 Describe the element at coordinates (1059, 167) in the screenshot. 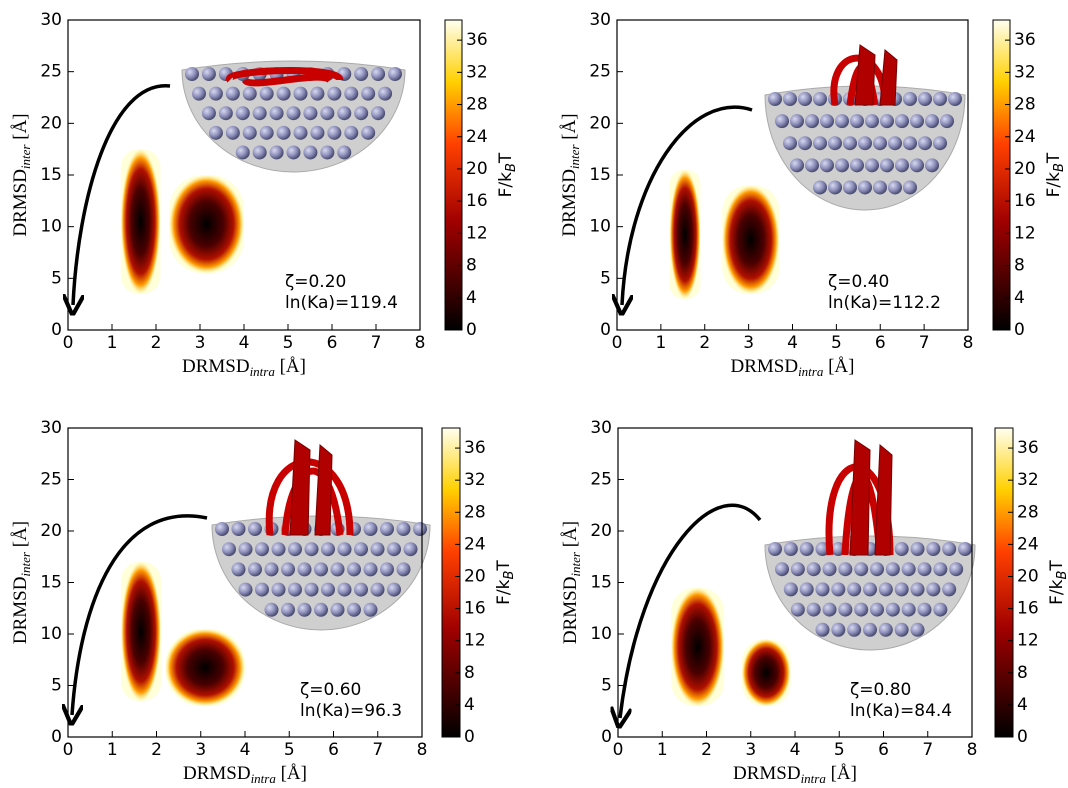

I see `label-part: B` at that location.